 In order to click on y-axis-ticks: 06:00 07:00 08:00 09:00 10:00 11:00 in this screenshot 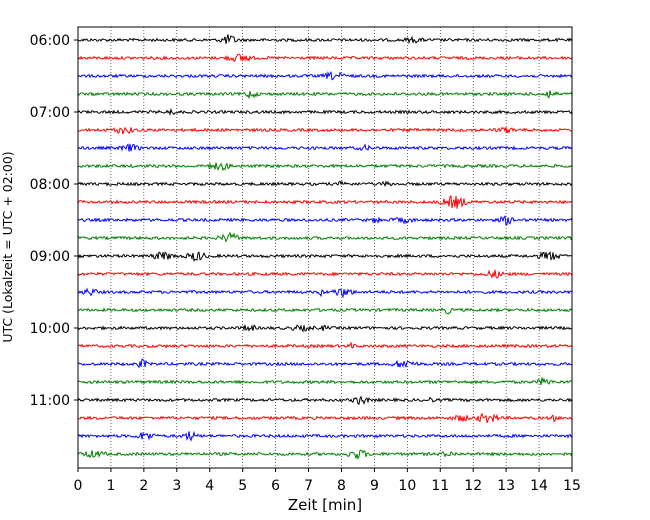, I will do `click(54, 221)`.